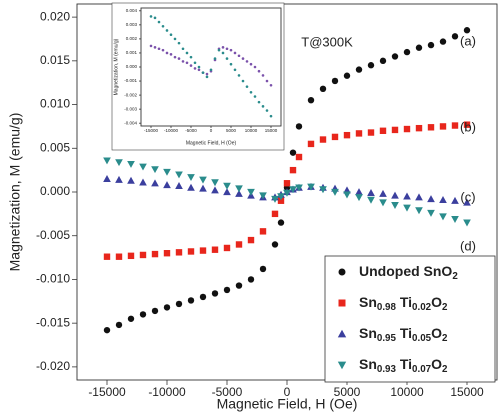  Describe the element at coordinates (467, 196) in the screenshot. I see `annotation: (c)` at that location.